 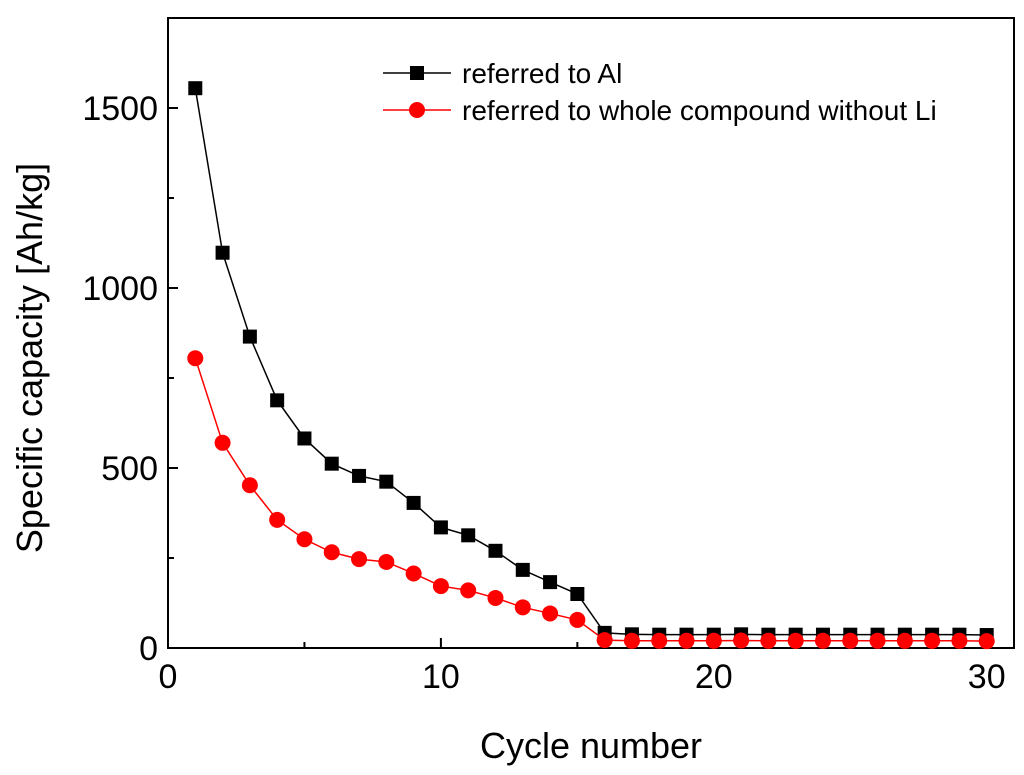 I want to click on legend-item: referred to whole compound without Li, so click(x=660, y=110).